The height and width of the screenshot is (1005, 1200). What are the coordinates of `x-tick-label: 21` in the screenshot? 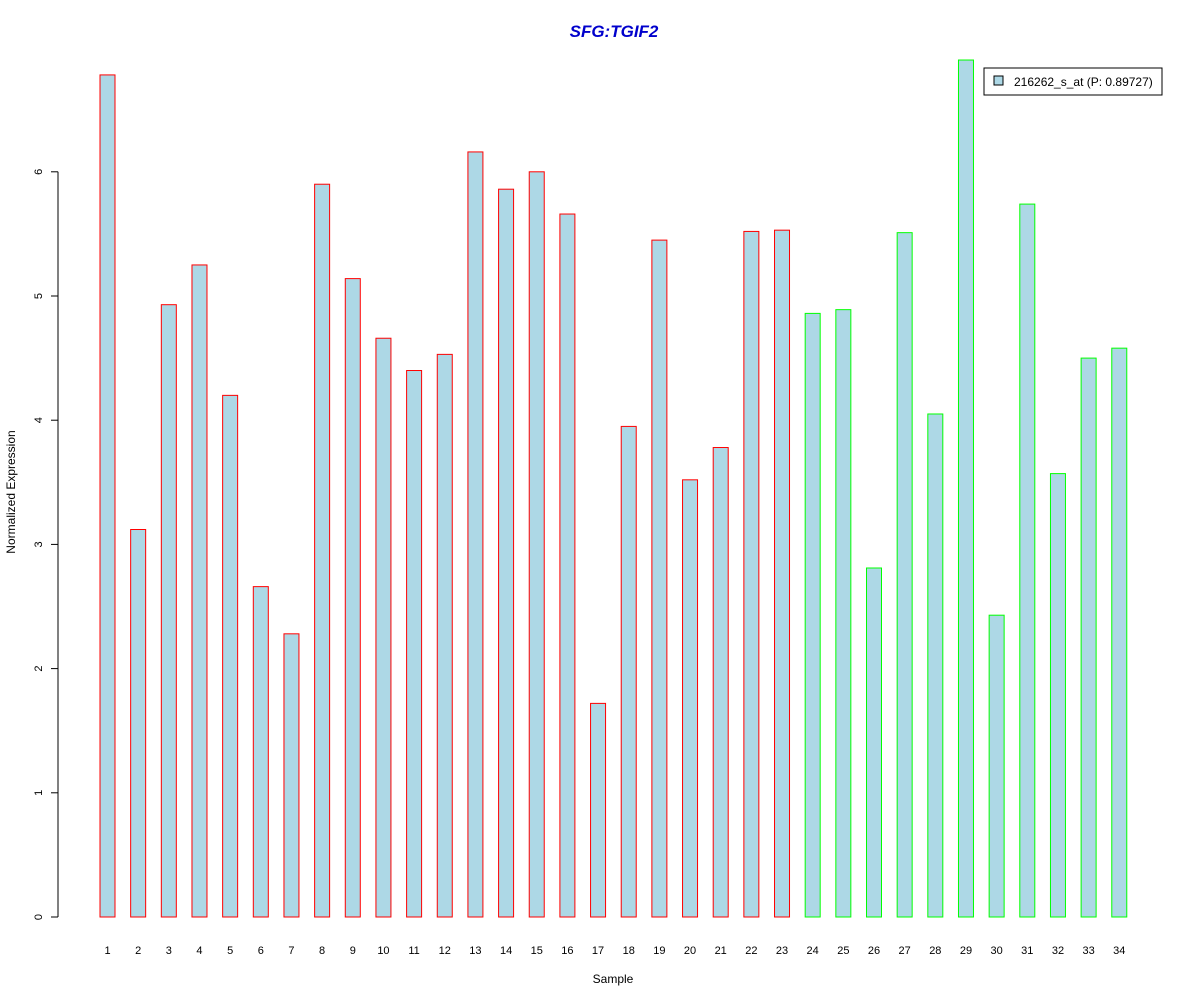 It's located at (721, 951).